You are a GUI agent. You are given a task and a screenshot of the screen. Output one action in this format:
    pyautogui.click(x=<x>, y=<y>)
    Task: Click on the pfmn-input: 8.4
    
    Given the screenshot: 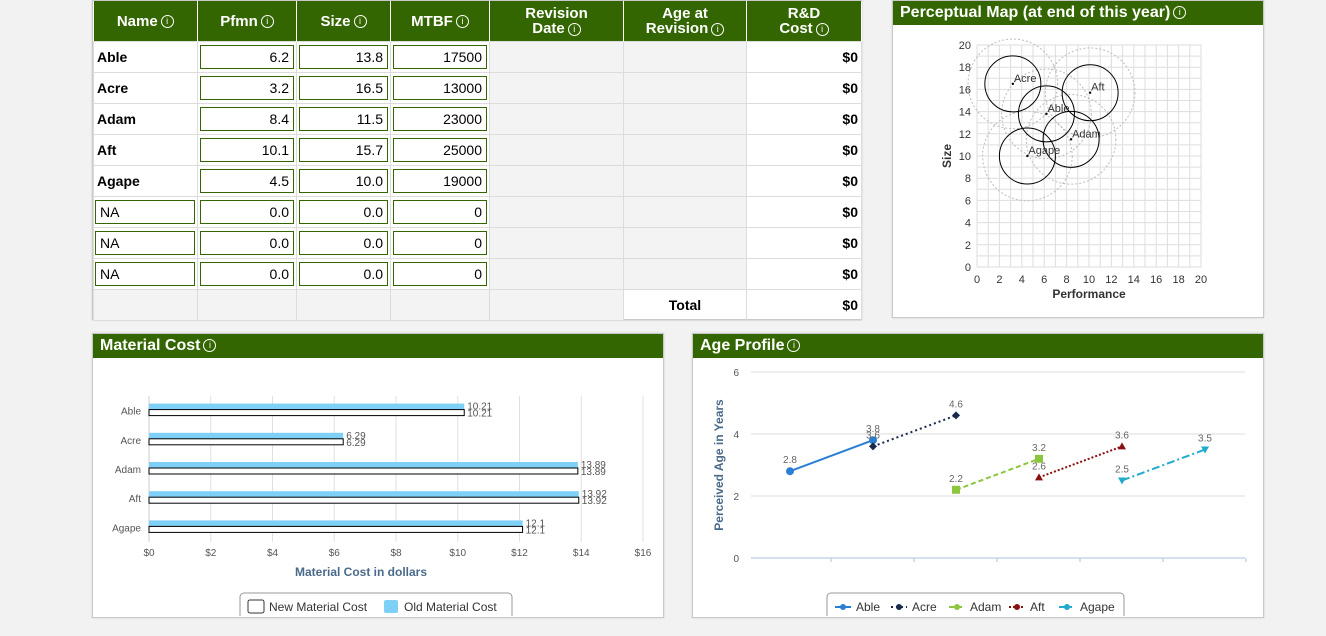 What is the action you would take?
    pyautogui.click(x=247, y=119)
    